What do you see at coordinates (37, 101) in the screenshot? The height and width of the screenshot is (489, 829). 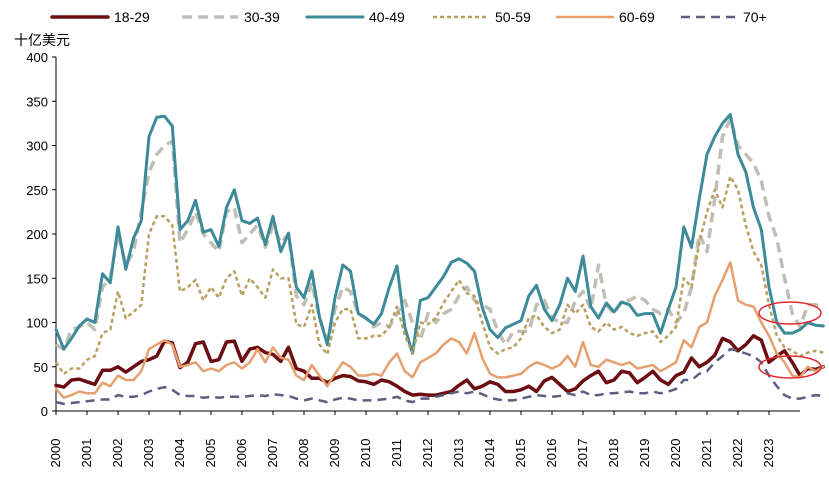 I see `y-tick-label: 350` at bounding box center [37, 101].